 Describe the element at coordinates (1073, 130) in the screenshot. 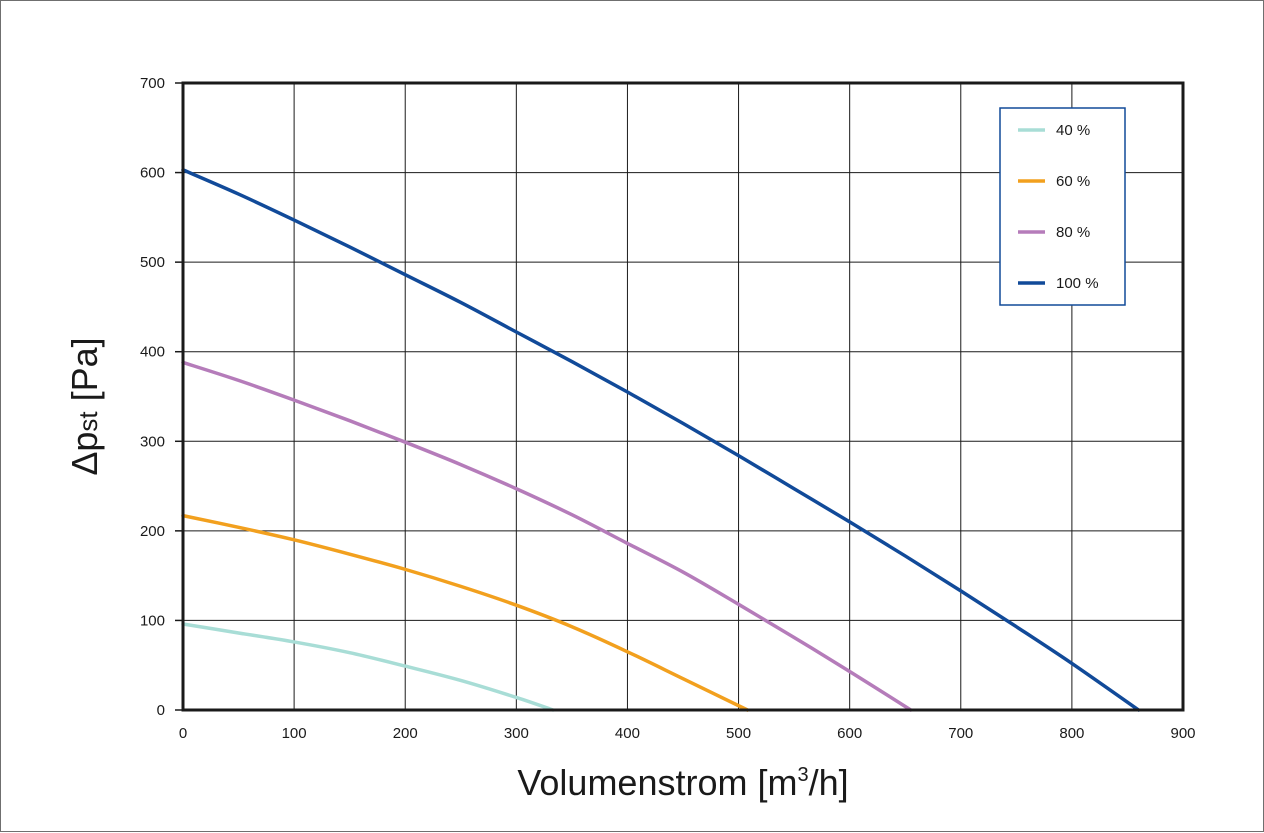

I see `legend-label: 40 %` at that location.